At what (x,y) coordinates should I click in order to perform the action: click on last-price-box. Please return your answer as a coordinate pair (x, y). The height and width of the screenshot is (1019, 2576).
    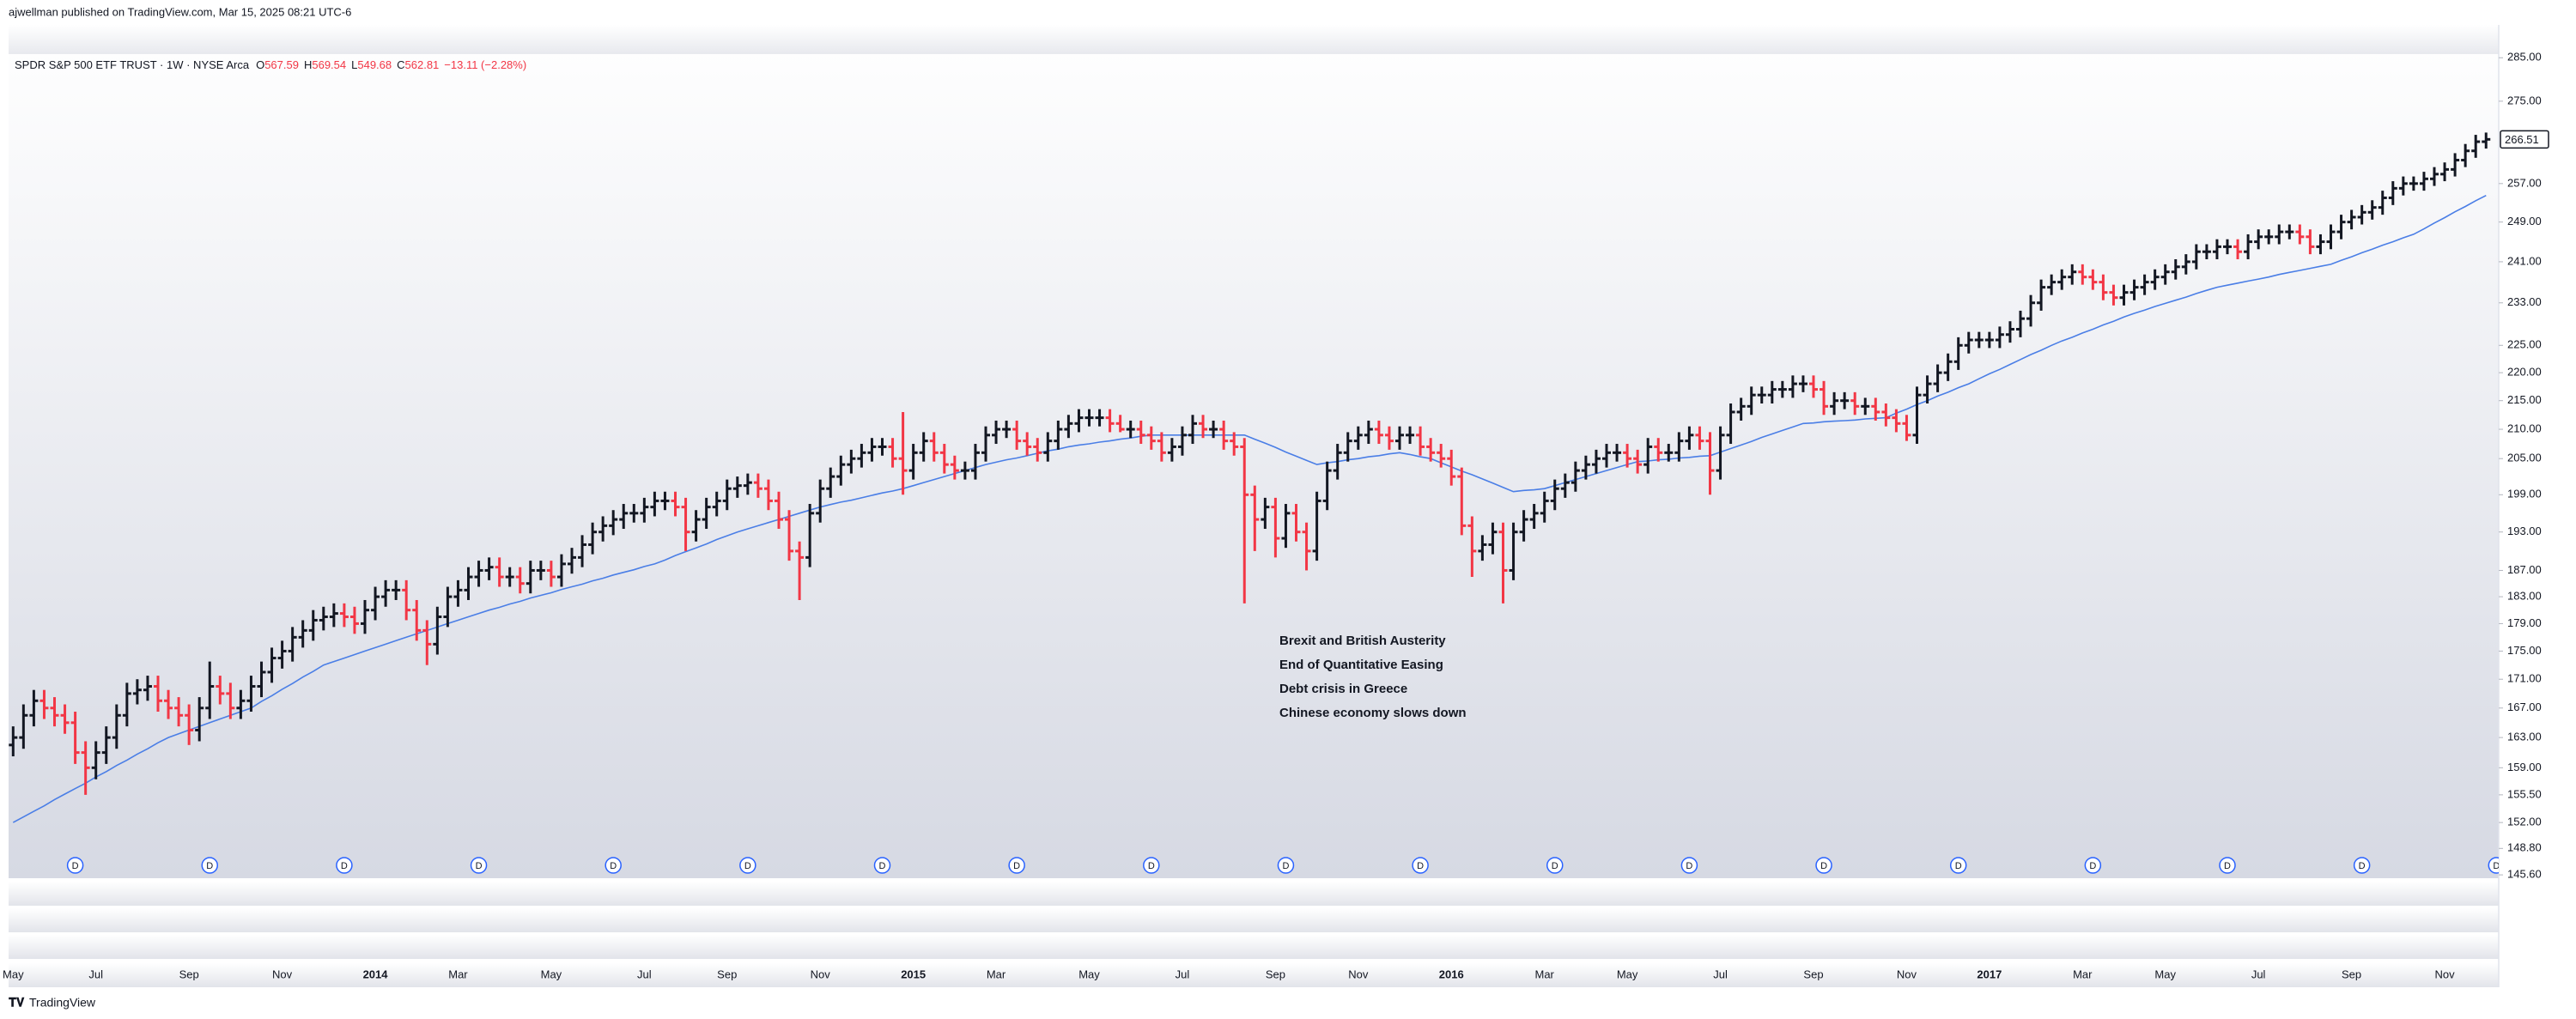
    Looking at the image, I should click on (2524, 139).